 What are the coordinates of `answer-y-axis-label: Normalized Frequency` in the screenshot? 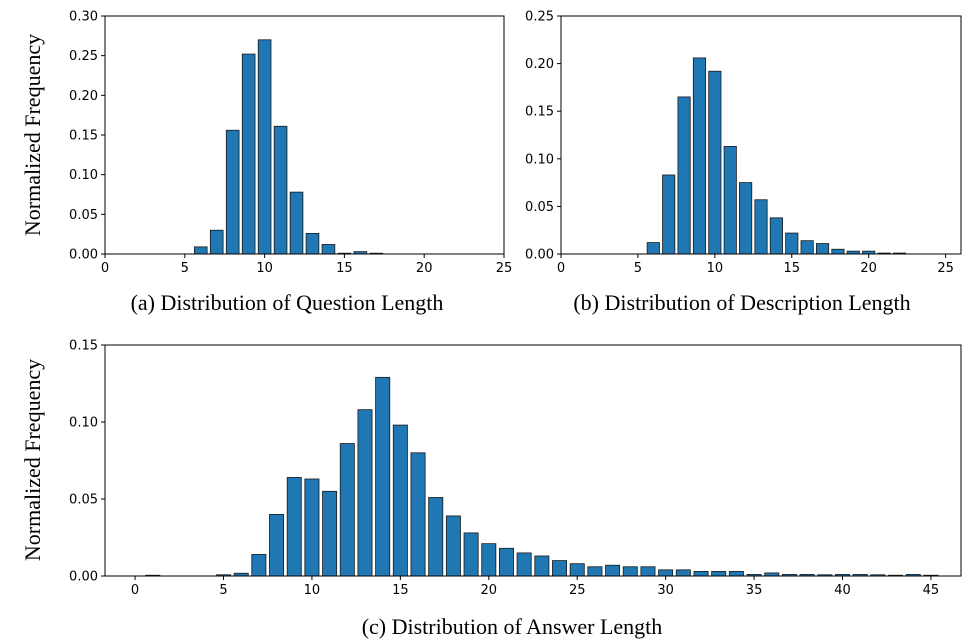 It's located at (32, 460).